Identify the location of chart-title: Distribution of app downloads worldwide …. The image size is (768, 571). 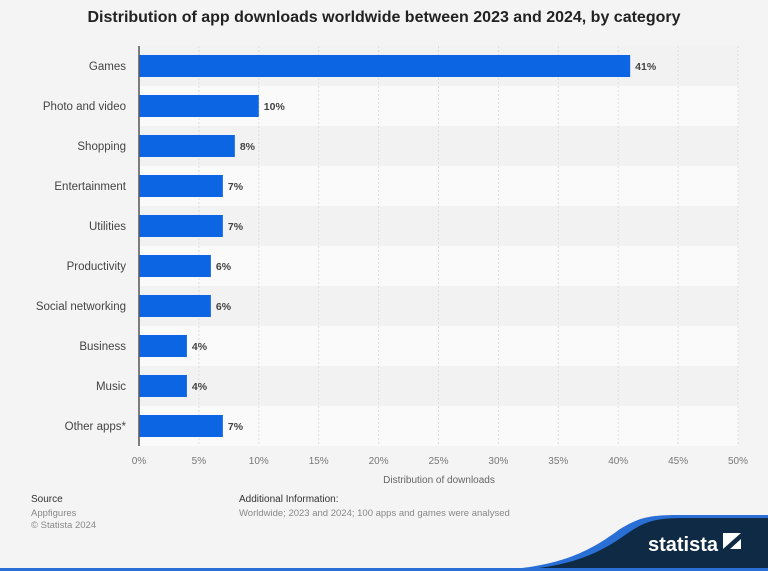
(384, 17).